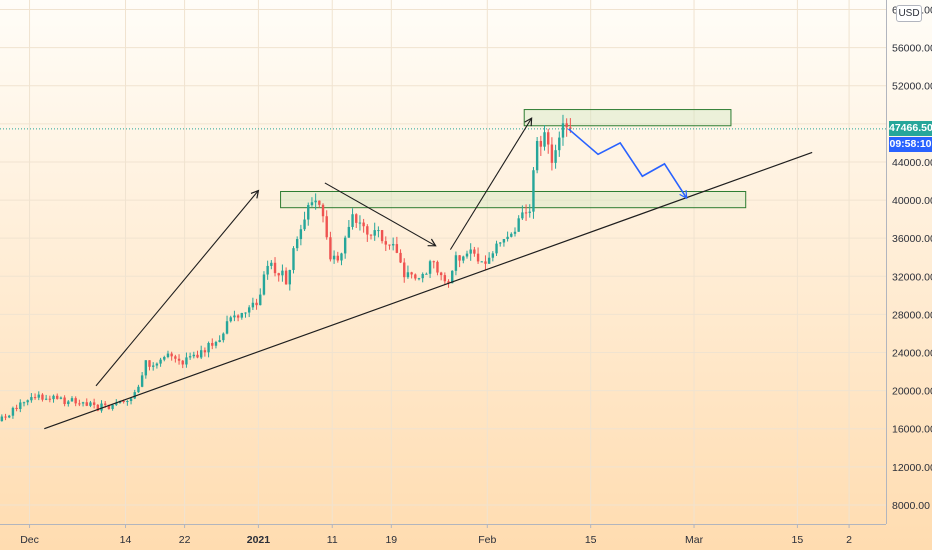 Image resolution: width=932 pixels, height=550 pixels. What do you see at coordinates (332, 540) in the screenshot?
I see `x-tick-label: 11` at bounding box center [332, 540].